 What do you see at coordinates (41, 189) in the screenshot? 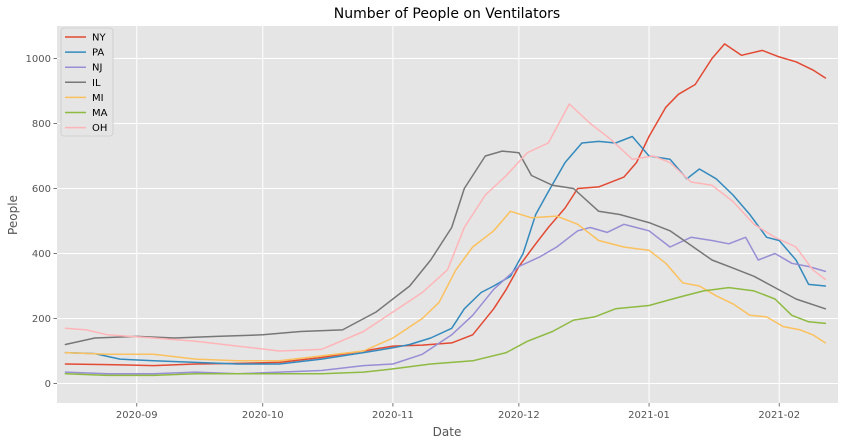
I see `y-tick-label: 600` at bounding box center [41, 189].